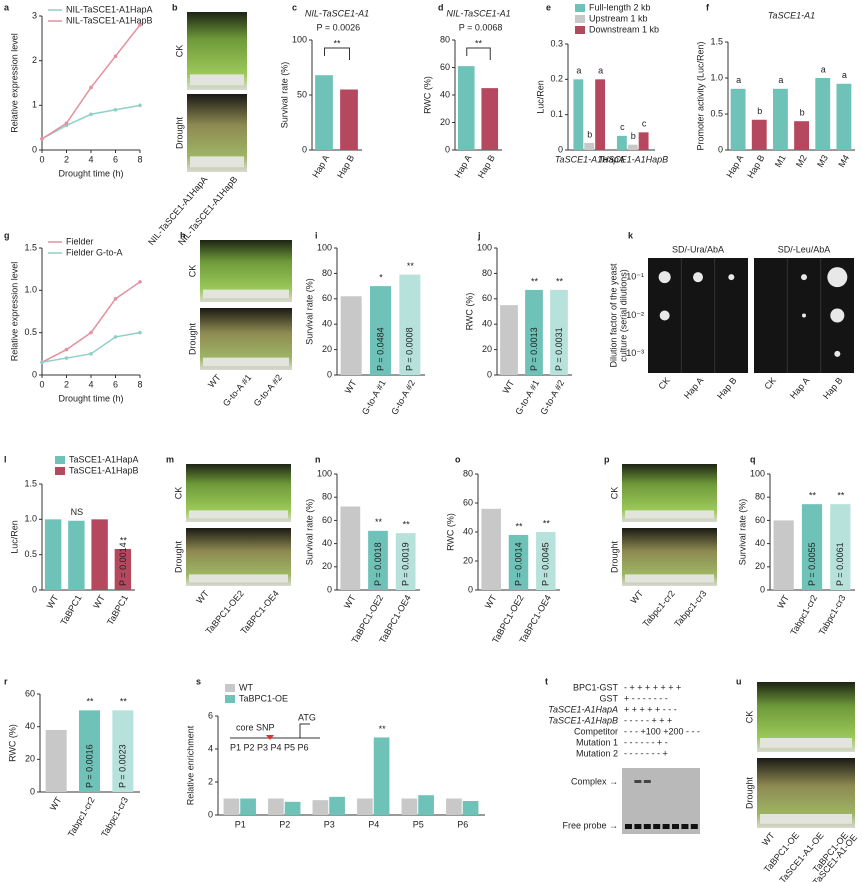 This screenshot has height=882, width=862. I want to click on y-tick-label: 0.3, so click(556, 43).